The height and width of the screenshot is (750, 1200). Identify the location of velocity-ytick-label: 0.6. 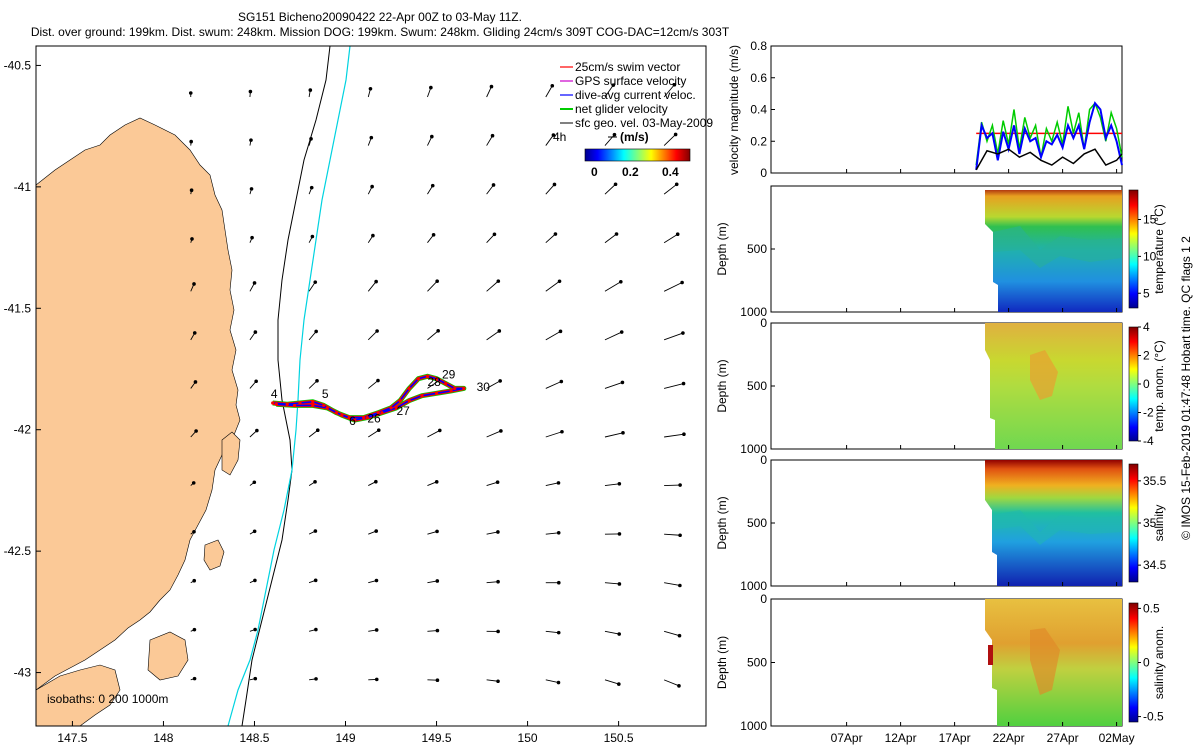
(758, 78).